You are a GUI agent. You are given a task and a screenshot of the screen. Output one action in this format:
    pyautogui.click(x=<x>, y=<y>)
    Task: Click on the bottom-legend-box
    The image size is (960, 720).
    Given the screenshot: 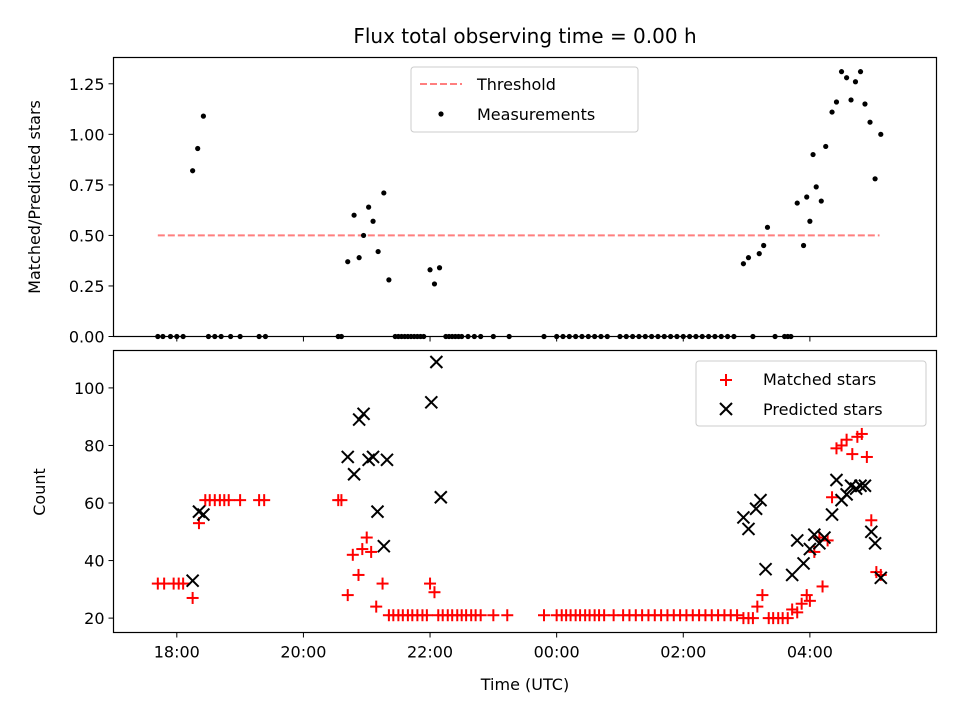 What is the action you would take?
    pyautogui.click(x=811, y=393)
    